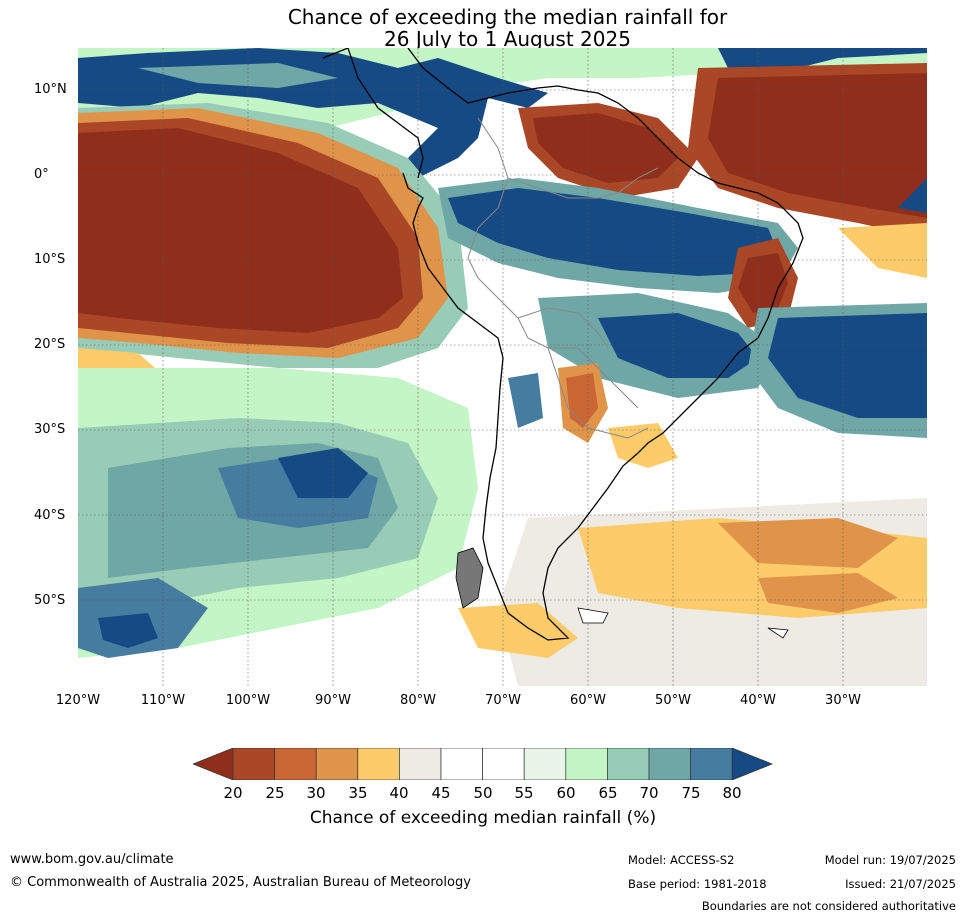  I want to click on colorbar-tick-70: 70, so click(649, 793).